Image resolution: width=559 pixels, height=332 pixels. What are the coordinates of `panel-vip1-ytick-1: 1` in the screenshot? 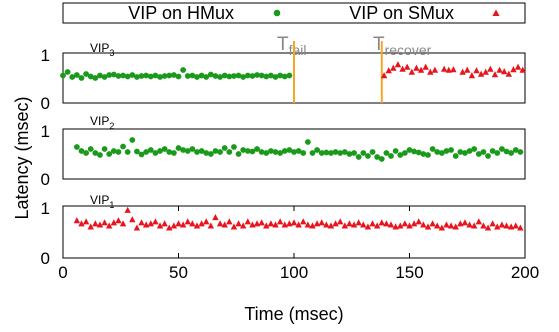 It's located at (45, 208).